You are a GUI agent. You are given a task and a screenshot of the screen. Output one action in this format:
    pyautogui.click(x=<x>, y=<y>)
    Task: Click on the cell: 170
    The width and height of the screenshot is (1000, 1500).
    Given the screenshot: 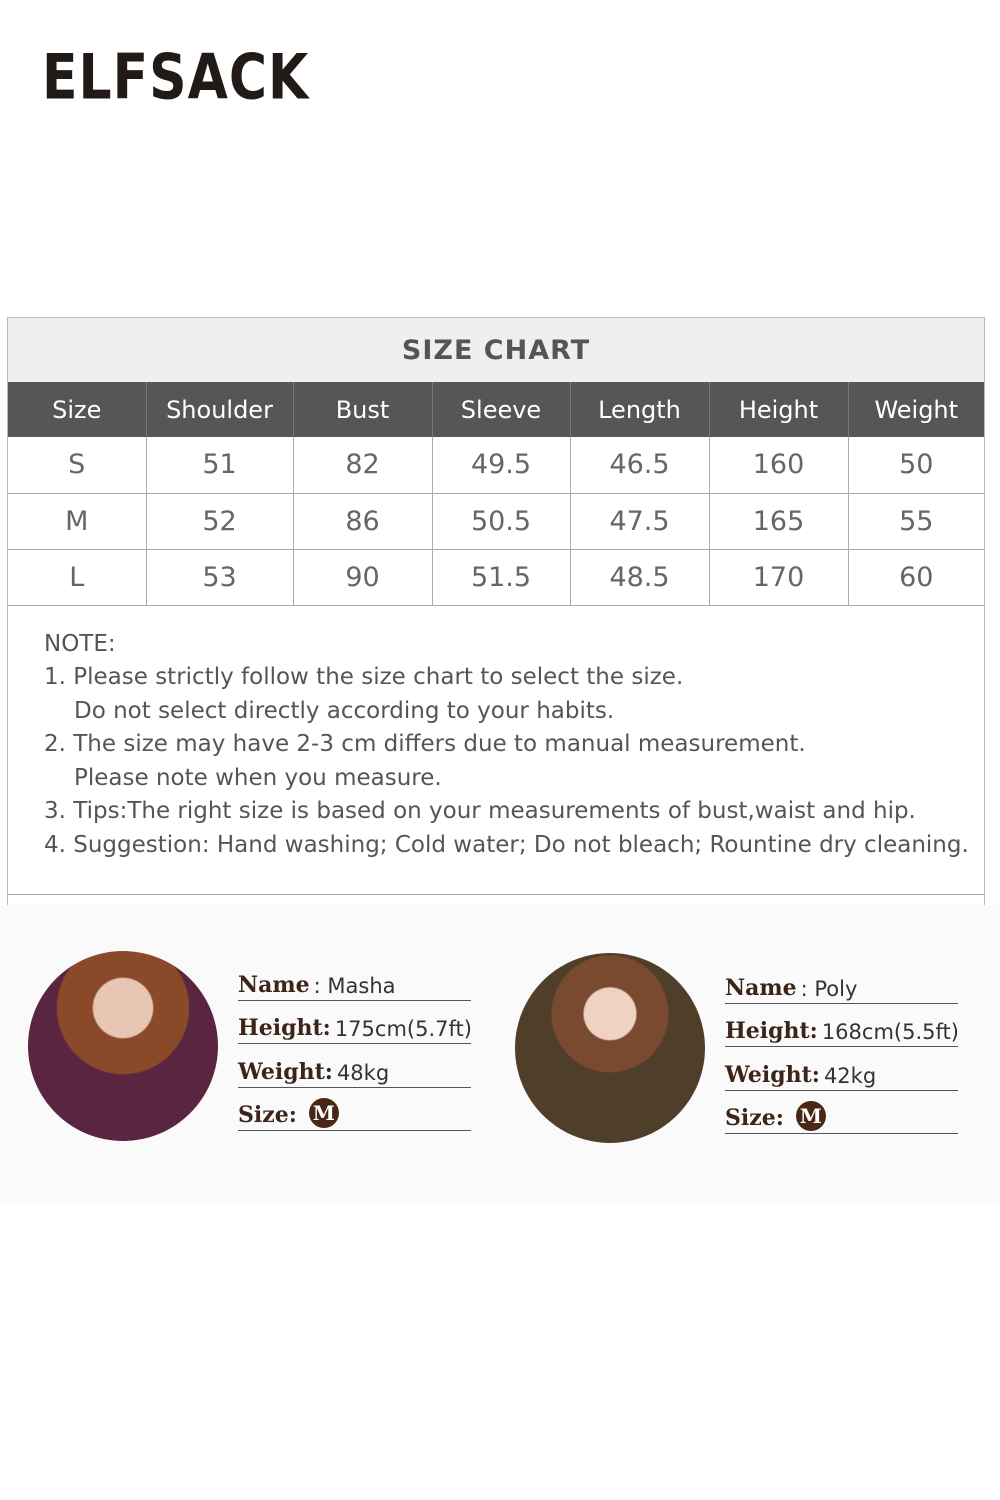 What is the action you would take?
    pyautogui.click(x=779, y=577)
    